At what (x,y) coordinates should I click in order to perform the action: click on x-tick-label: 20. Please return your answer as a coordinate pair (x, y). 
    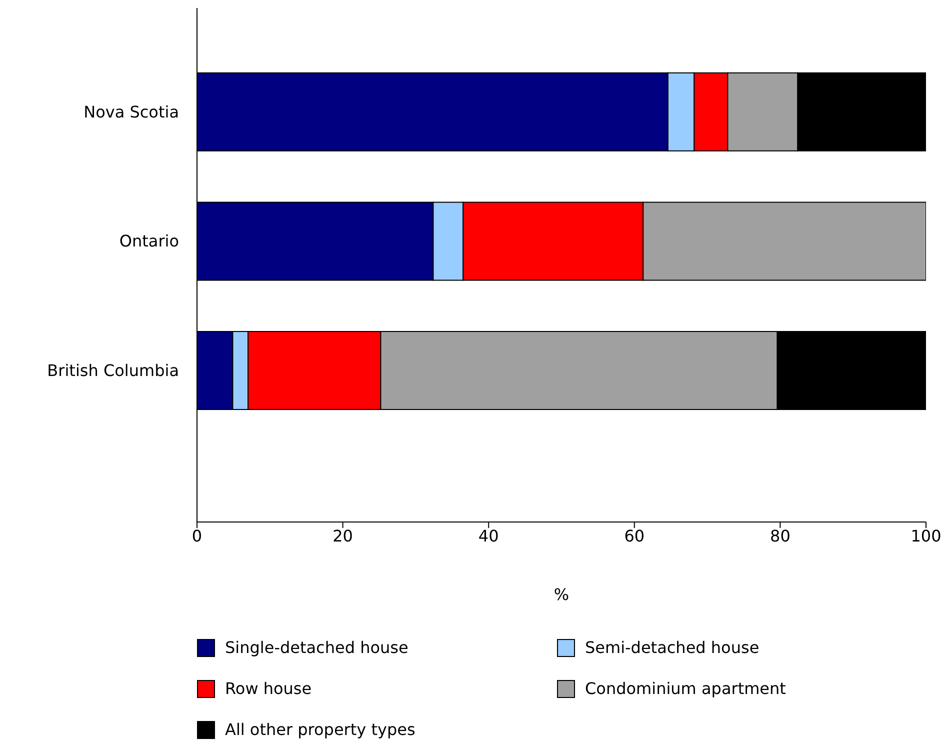
    Looking at the image, I should click on (342, 536).